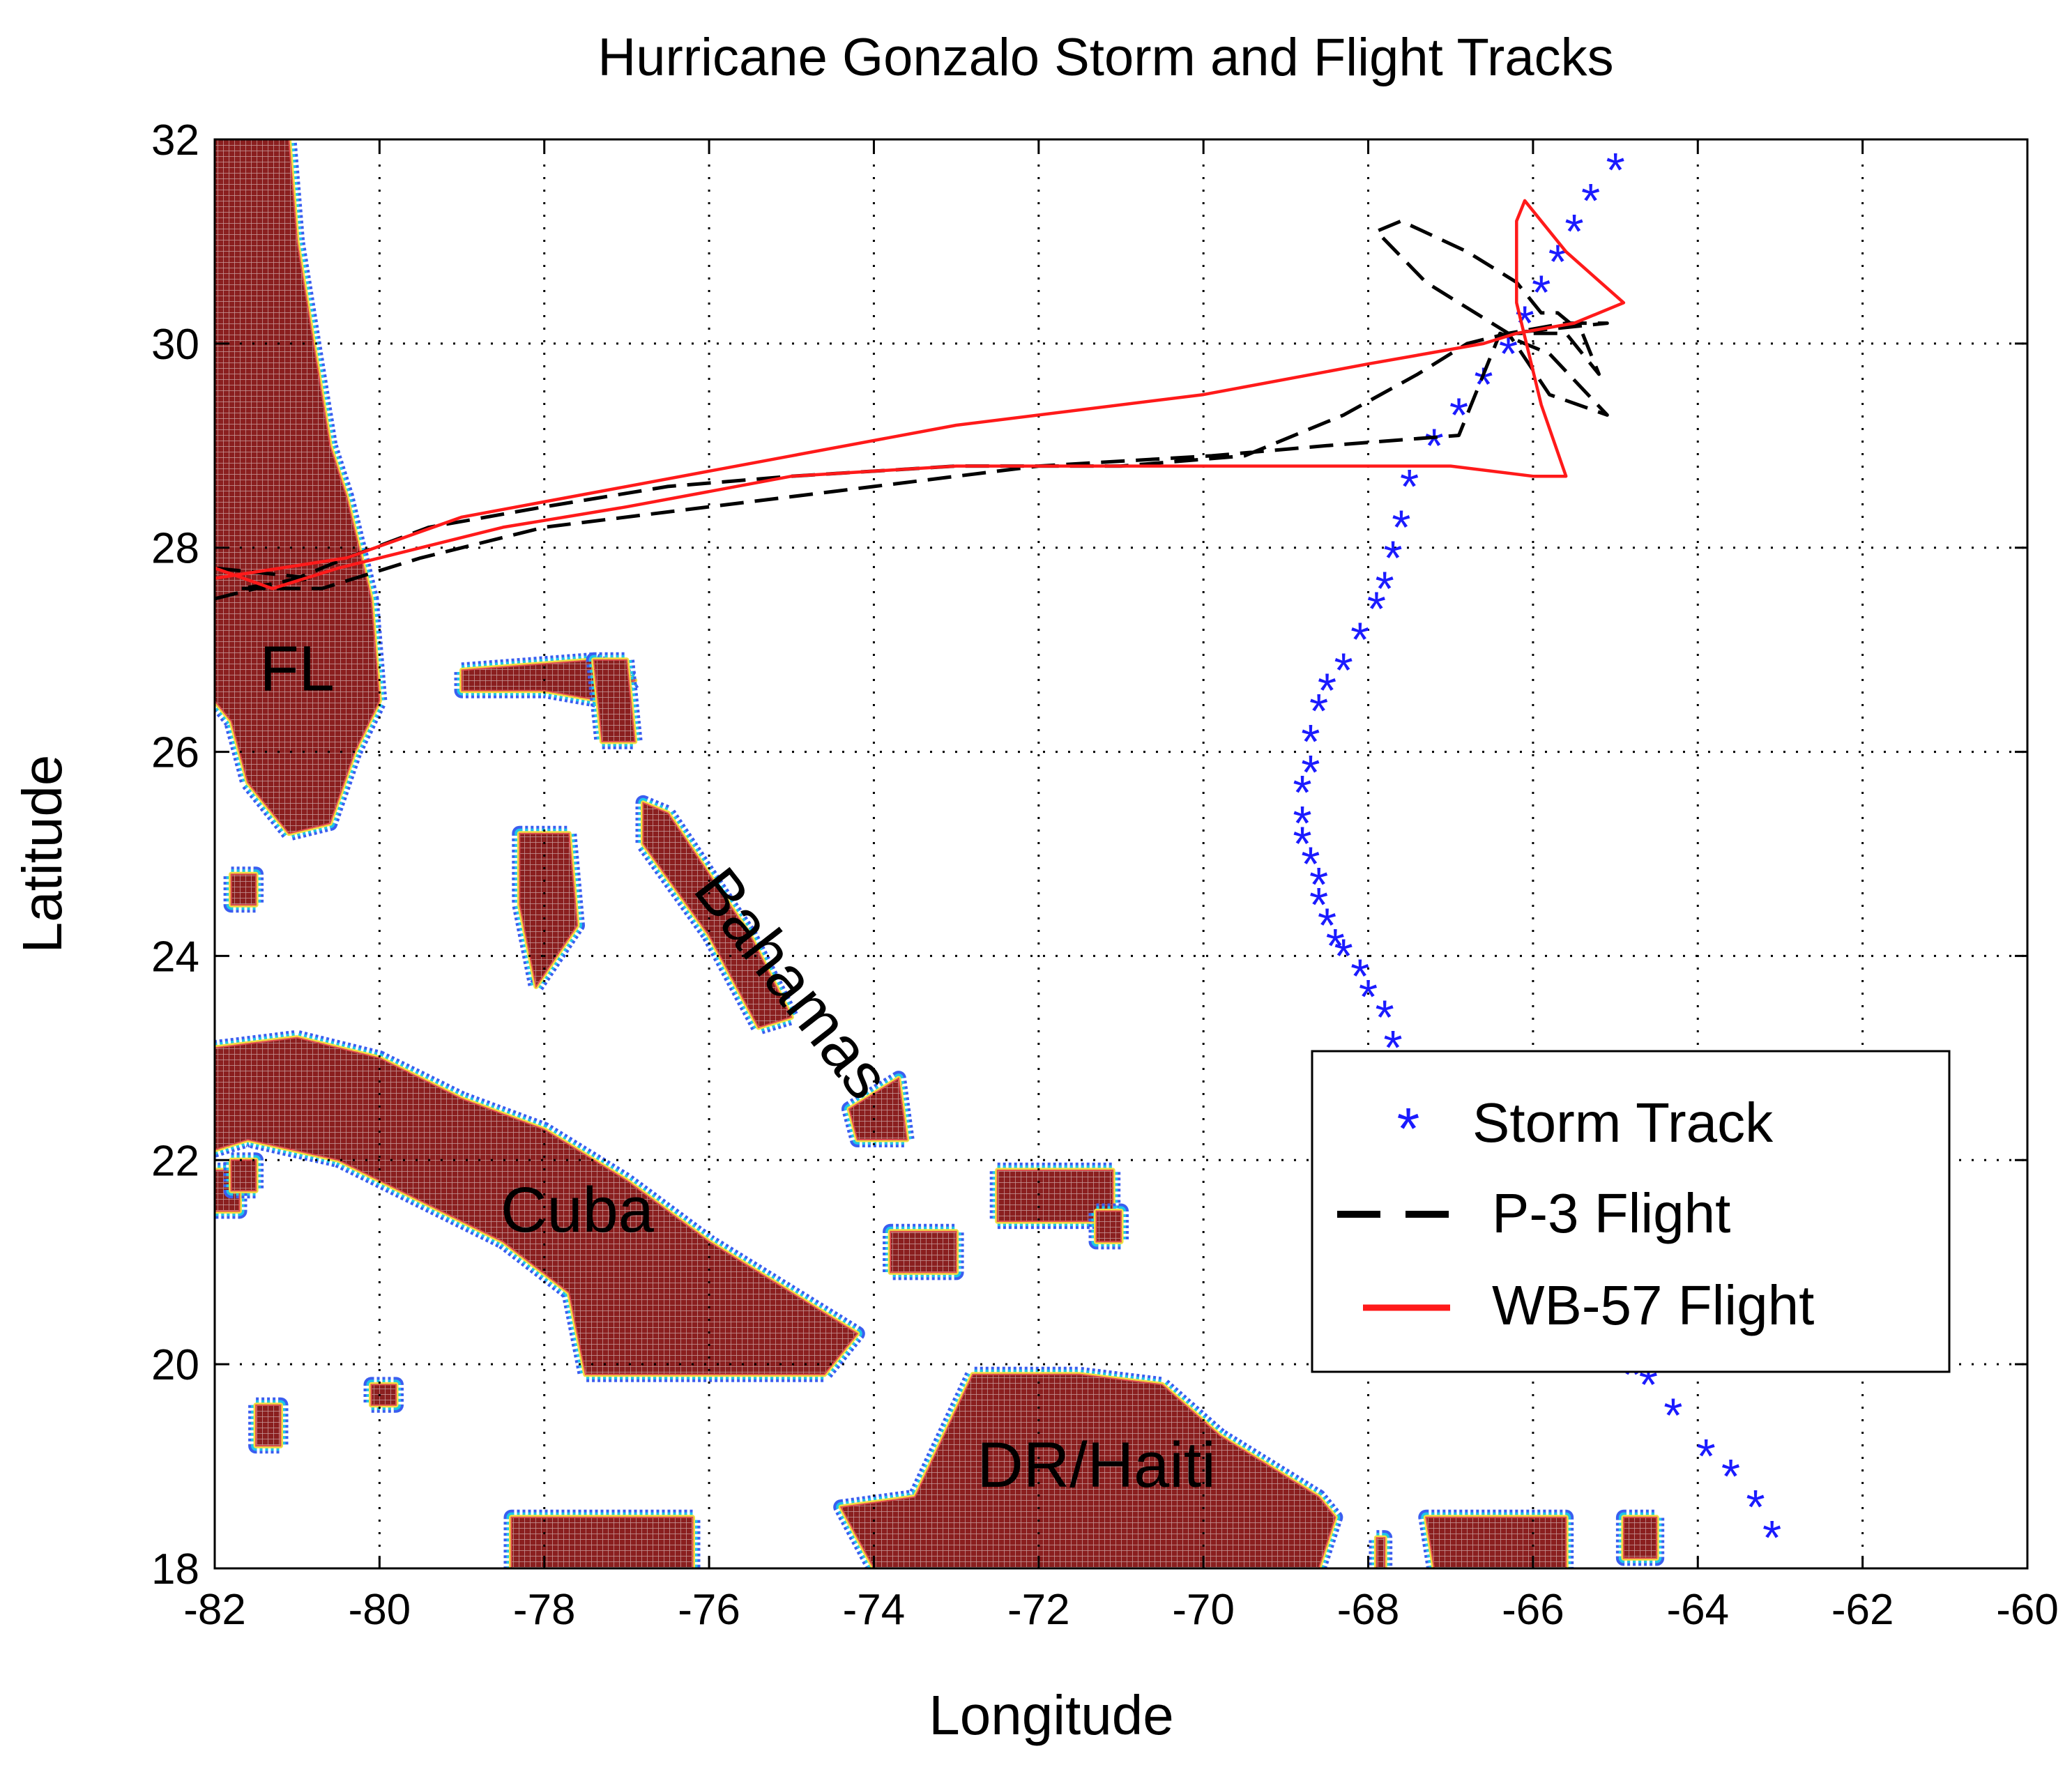 The width and height of the screenshot is (2072, 1774). Describe the element at coordinates (243, 1175) in the screenshot. I see `land-region-cuba-north-cay` at that location.